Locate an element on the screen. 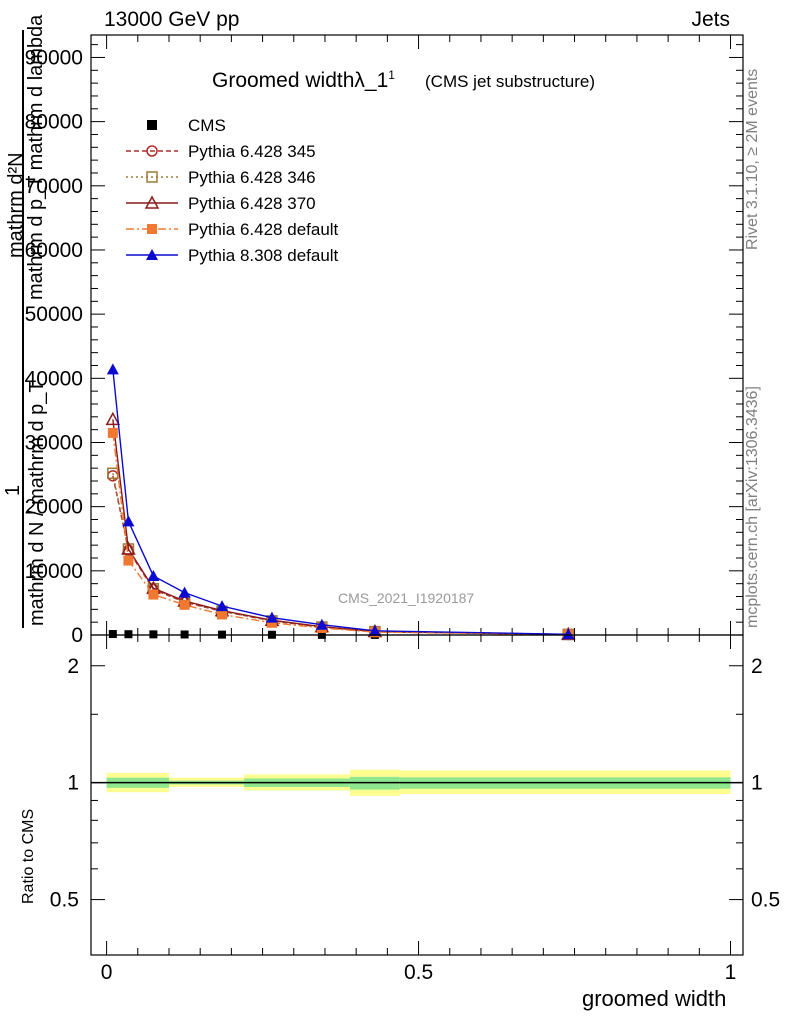 This screenshot has width=786, height=1024. ratio-y-tick-label-right: 0.5 is located at coordinates (765, 900).